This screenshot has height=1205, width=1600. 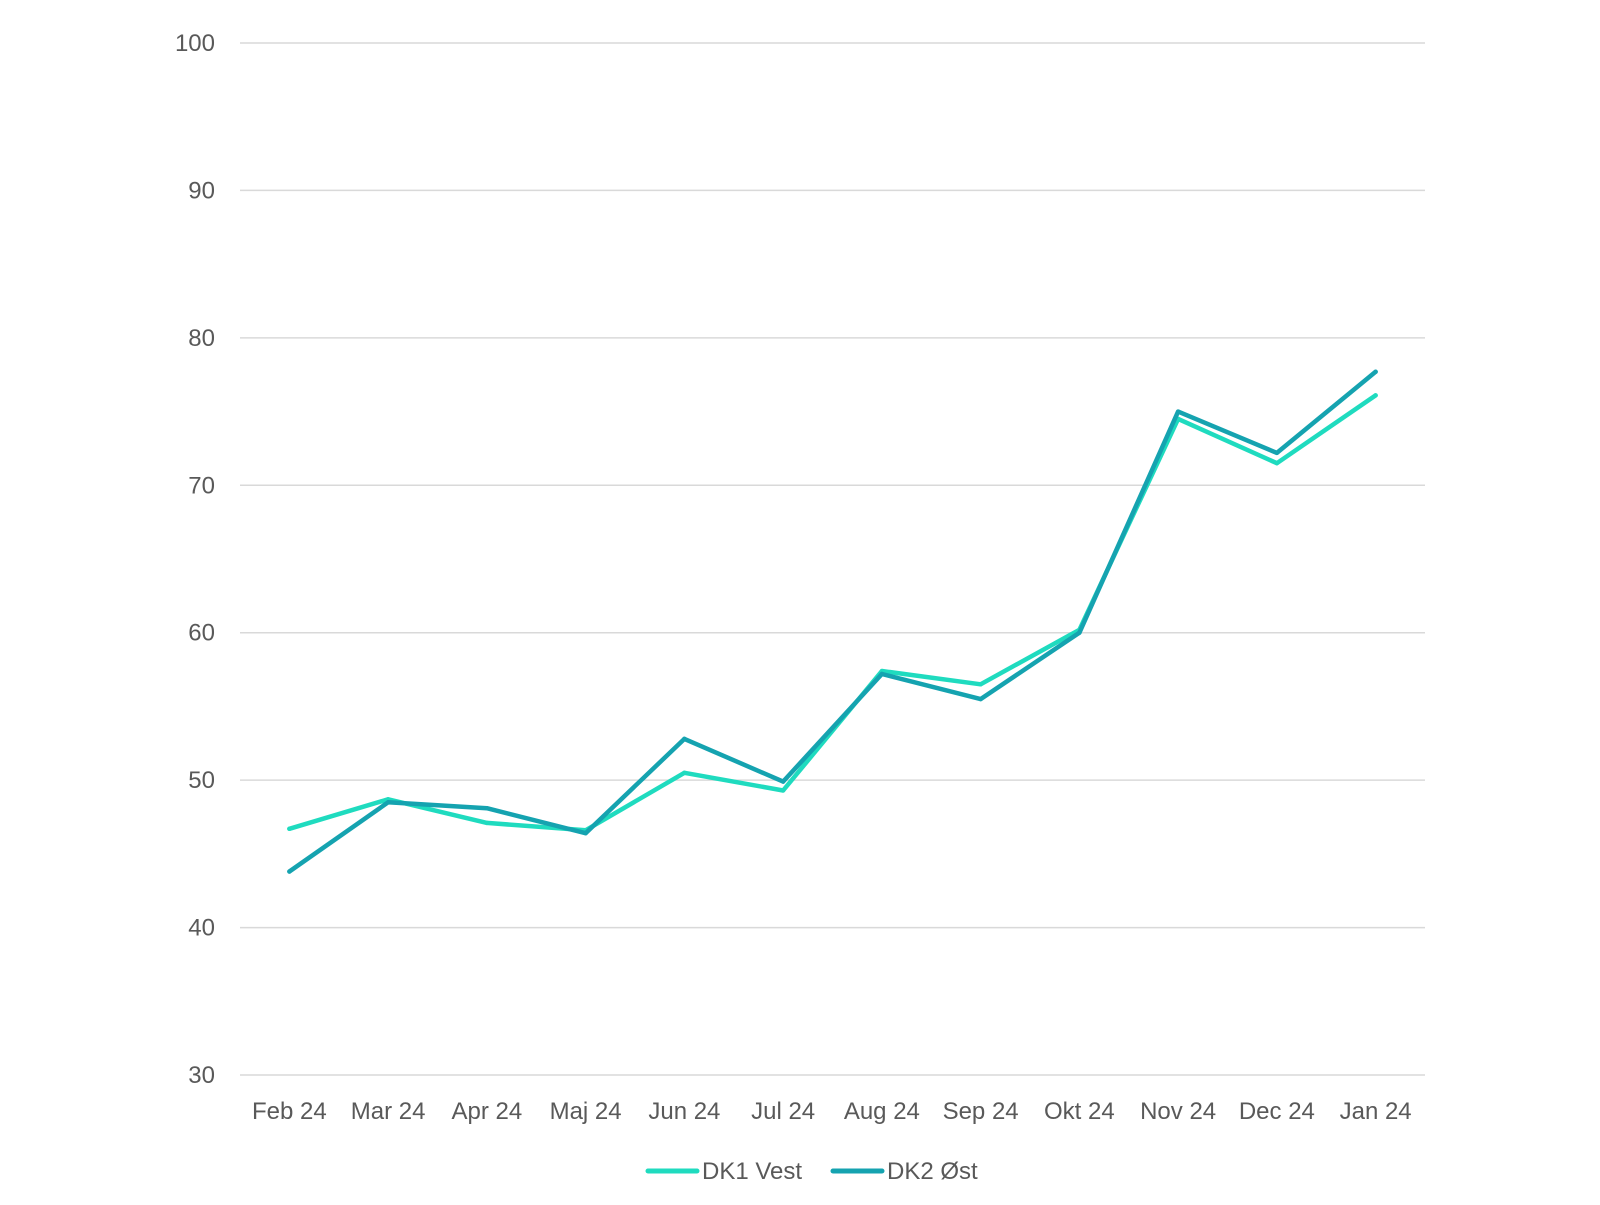 I want to click on x-tick-label: Maj 24, so click(x=586, y=1111).